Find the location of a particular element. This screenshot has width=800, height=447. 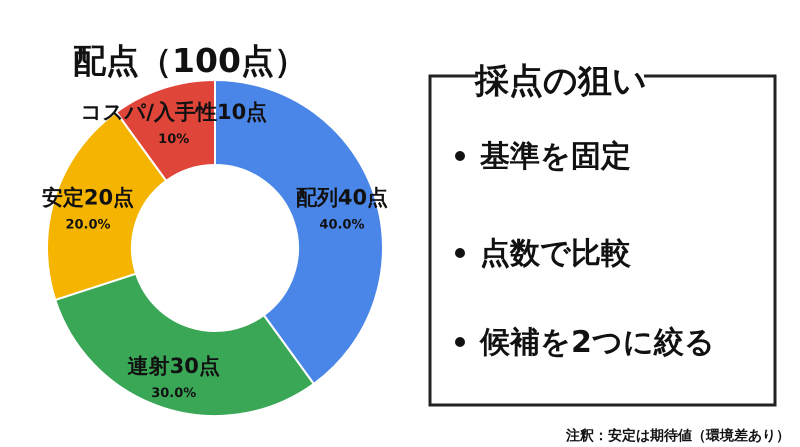

text: 点数で比較 is located at coordinates (555, 253).